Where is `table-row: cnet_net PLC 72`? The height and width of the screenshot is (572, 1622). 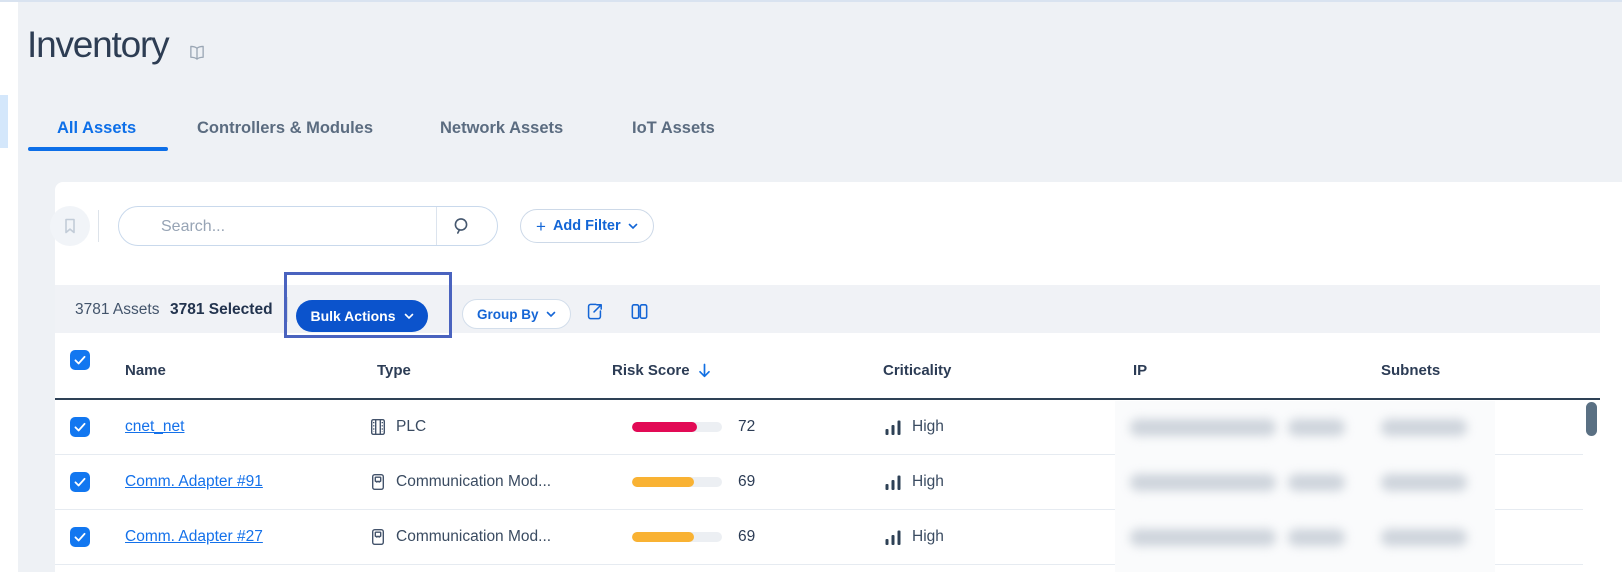
table-row: cnet_net PLC 72 is located at coordinates (819, 427).